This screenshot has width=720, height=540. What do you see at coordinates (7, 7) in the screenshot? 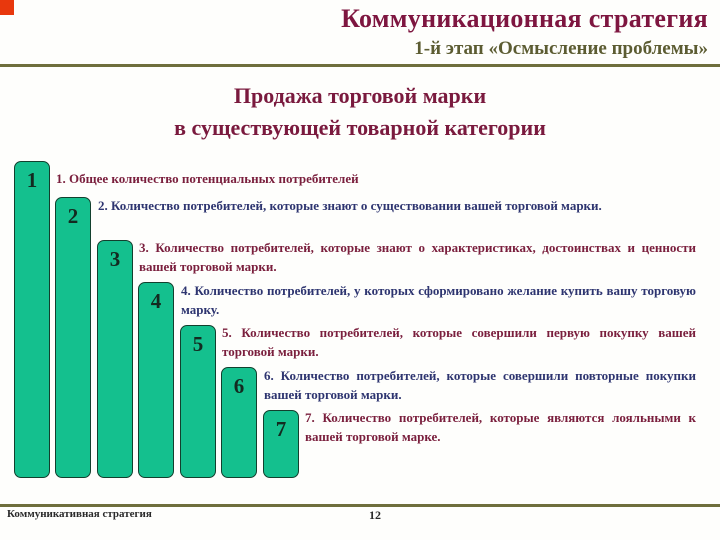
I see `accent-square` at bounding box center [7, 7].